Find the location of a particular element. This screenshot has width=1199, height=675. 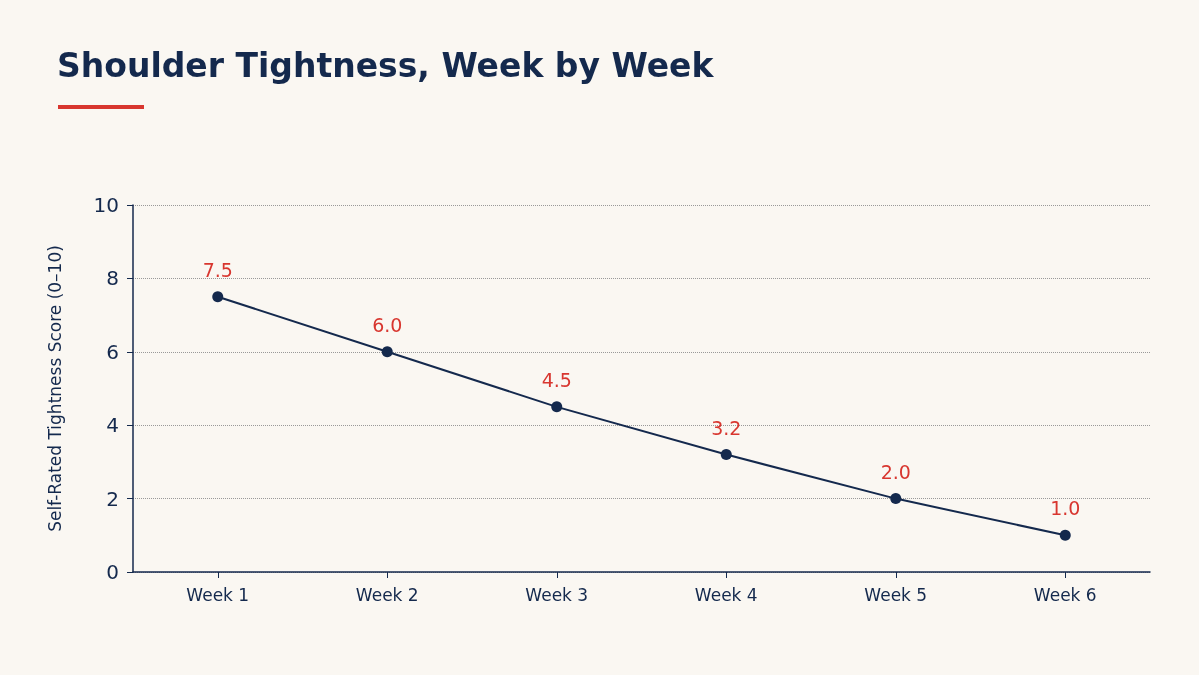

y-tick-label: 10 is located at coordinates (106, 205).